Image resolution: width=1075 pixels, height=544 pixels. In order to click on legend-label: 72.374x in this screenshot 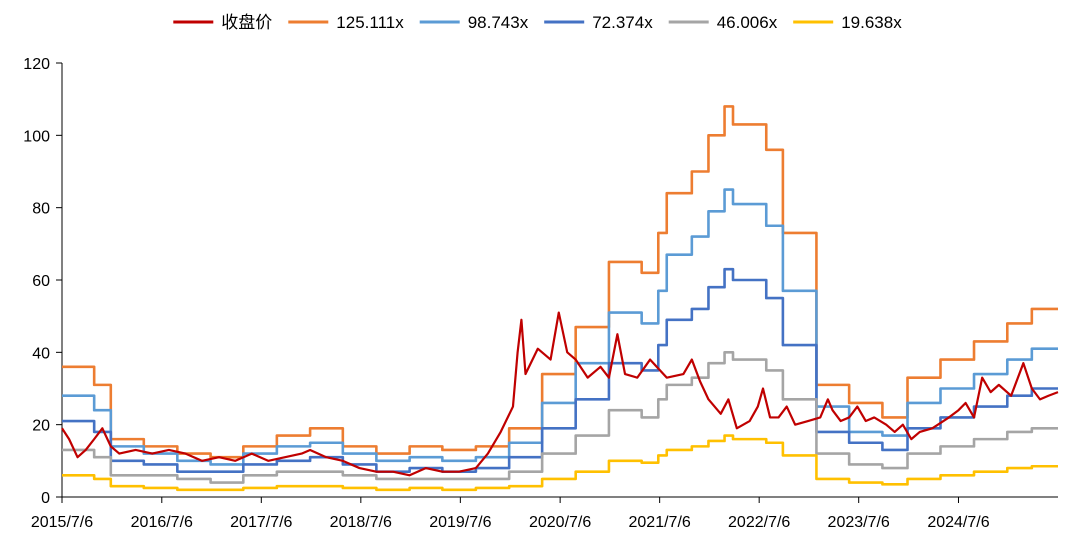, I will do `click(622, 22)`.